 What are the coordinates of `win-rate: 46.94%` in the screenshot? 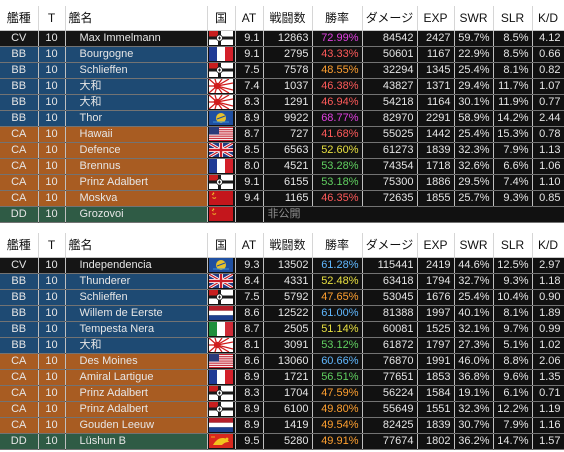 It's located at (337, 102).